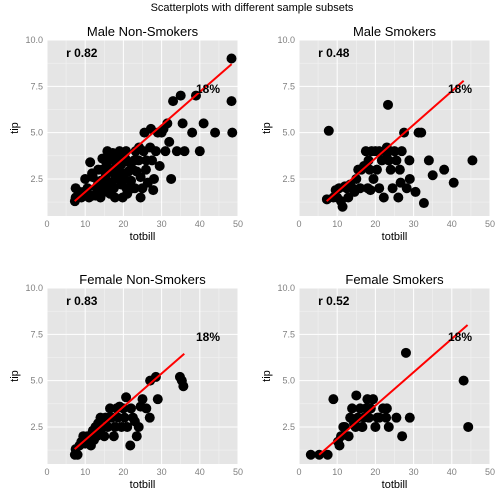 Image resolution: width=504 pixels, height=504 pixels. I want to click on panel-title: Male Non-Smokers, so click(143, 31).